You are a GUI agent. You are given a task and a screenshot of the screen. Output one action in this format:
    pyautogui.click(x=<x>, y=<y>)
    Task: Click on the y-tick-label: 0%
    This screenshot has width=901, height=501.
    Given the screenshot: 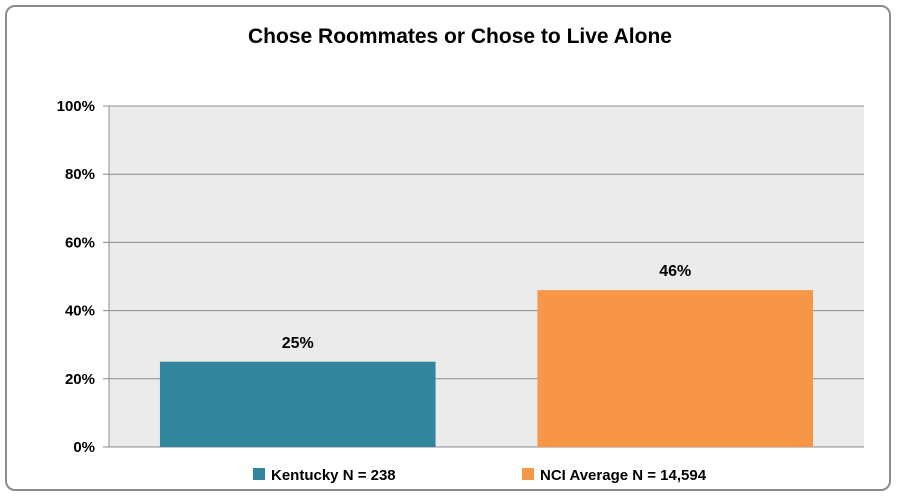 What is the action you would take?
    pyautogui.click(x=84, y=447)
    